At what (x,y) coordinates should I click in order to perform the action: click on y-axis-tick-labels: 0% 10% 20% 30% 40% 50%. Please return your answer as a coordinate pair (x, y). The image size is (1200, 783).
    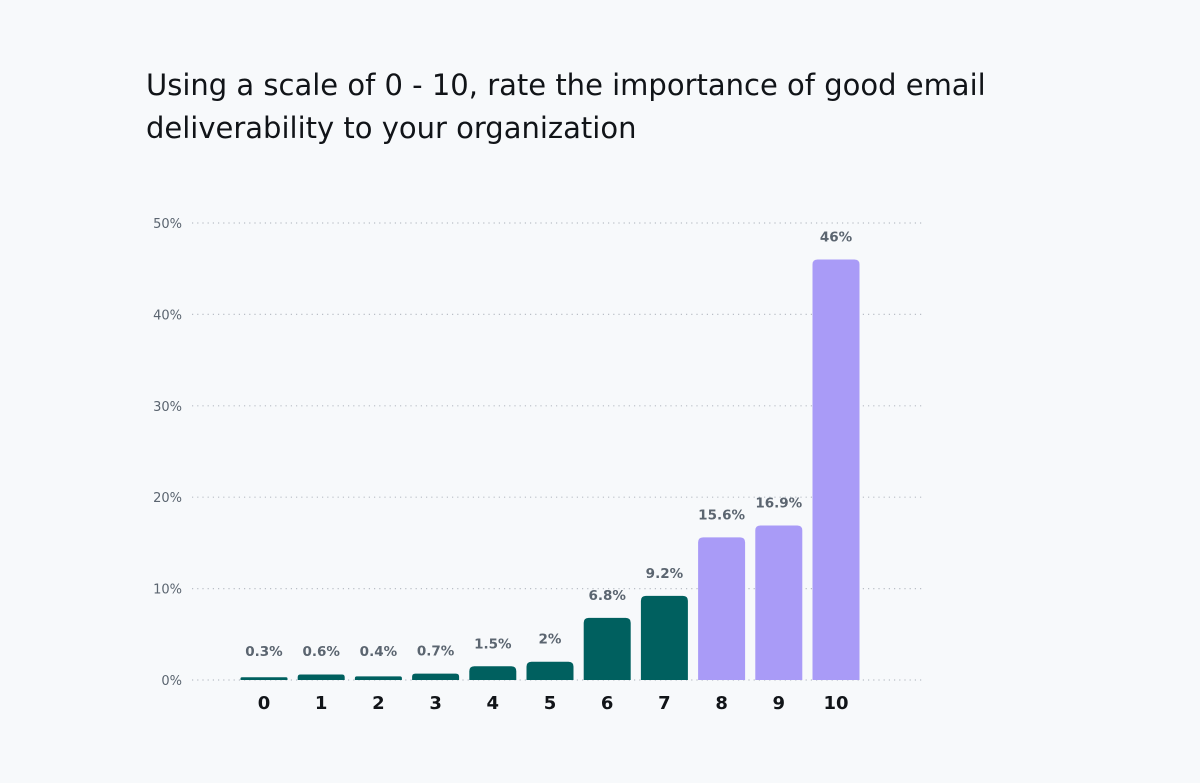
    Looking at the image, I should click on (167, 453).